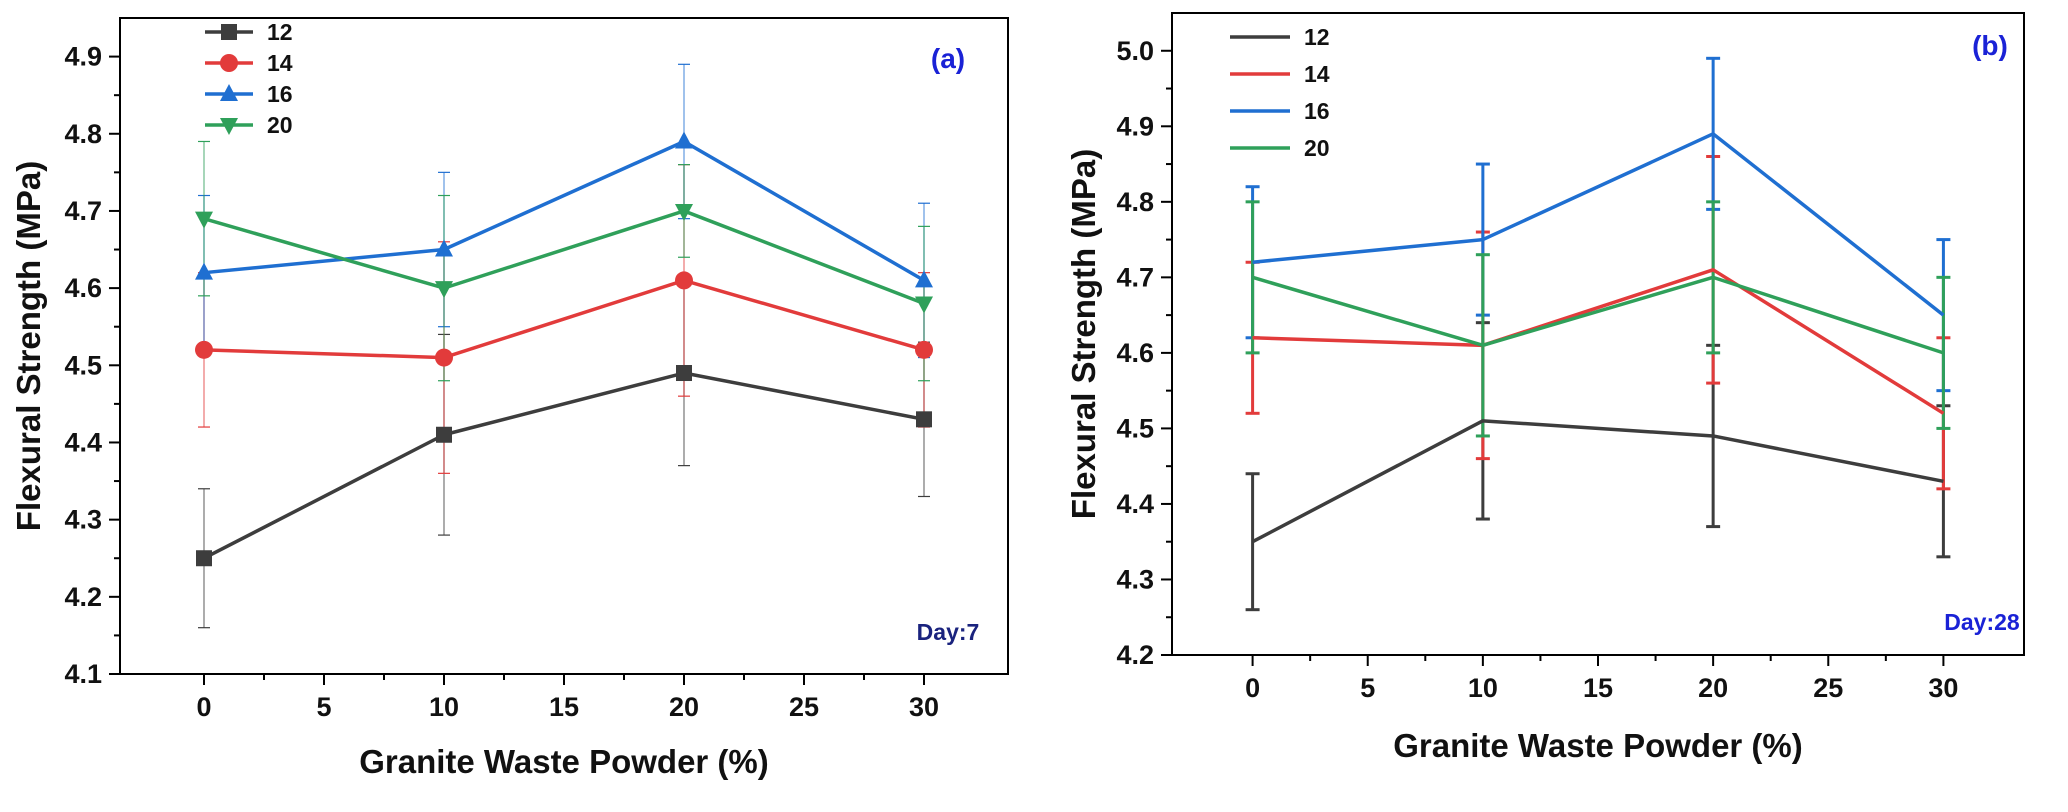  What do you see at coordinates (1483, 688) in the screenshot?
I see `chart-b-x-tick-label: 10` at bounding box center [1483, 688].